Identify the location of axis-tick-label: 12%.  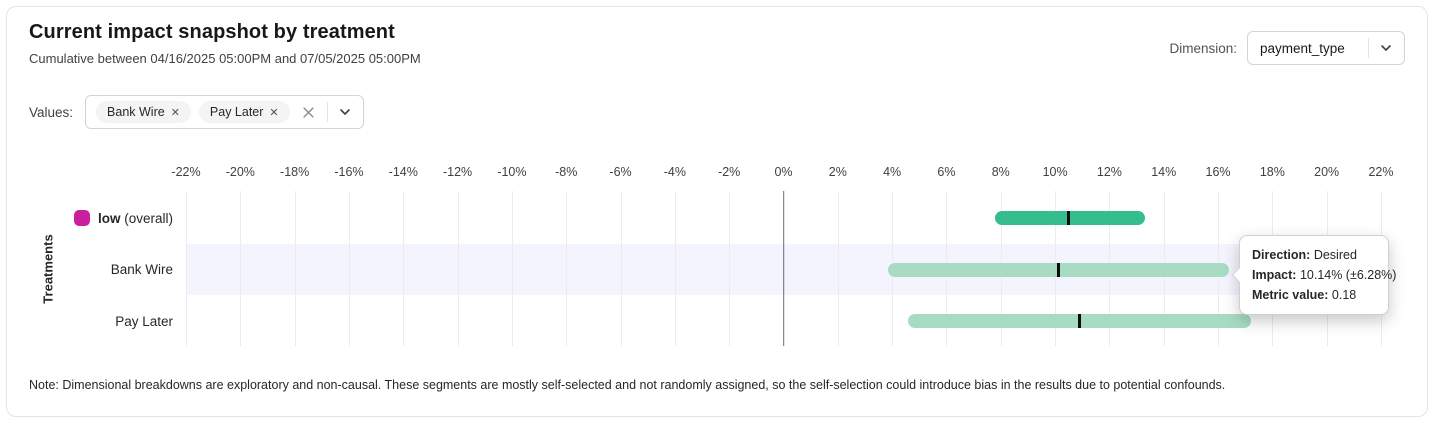
(1109, 172).